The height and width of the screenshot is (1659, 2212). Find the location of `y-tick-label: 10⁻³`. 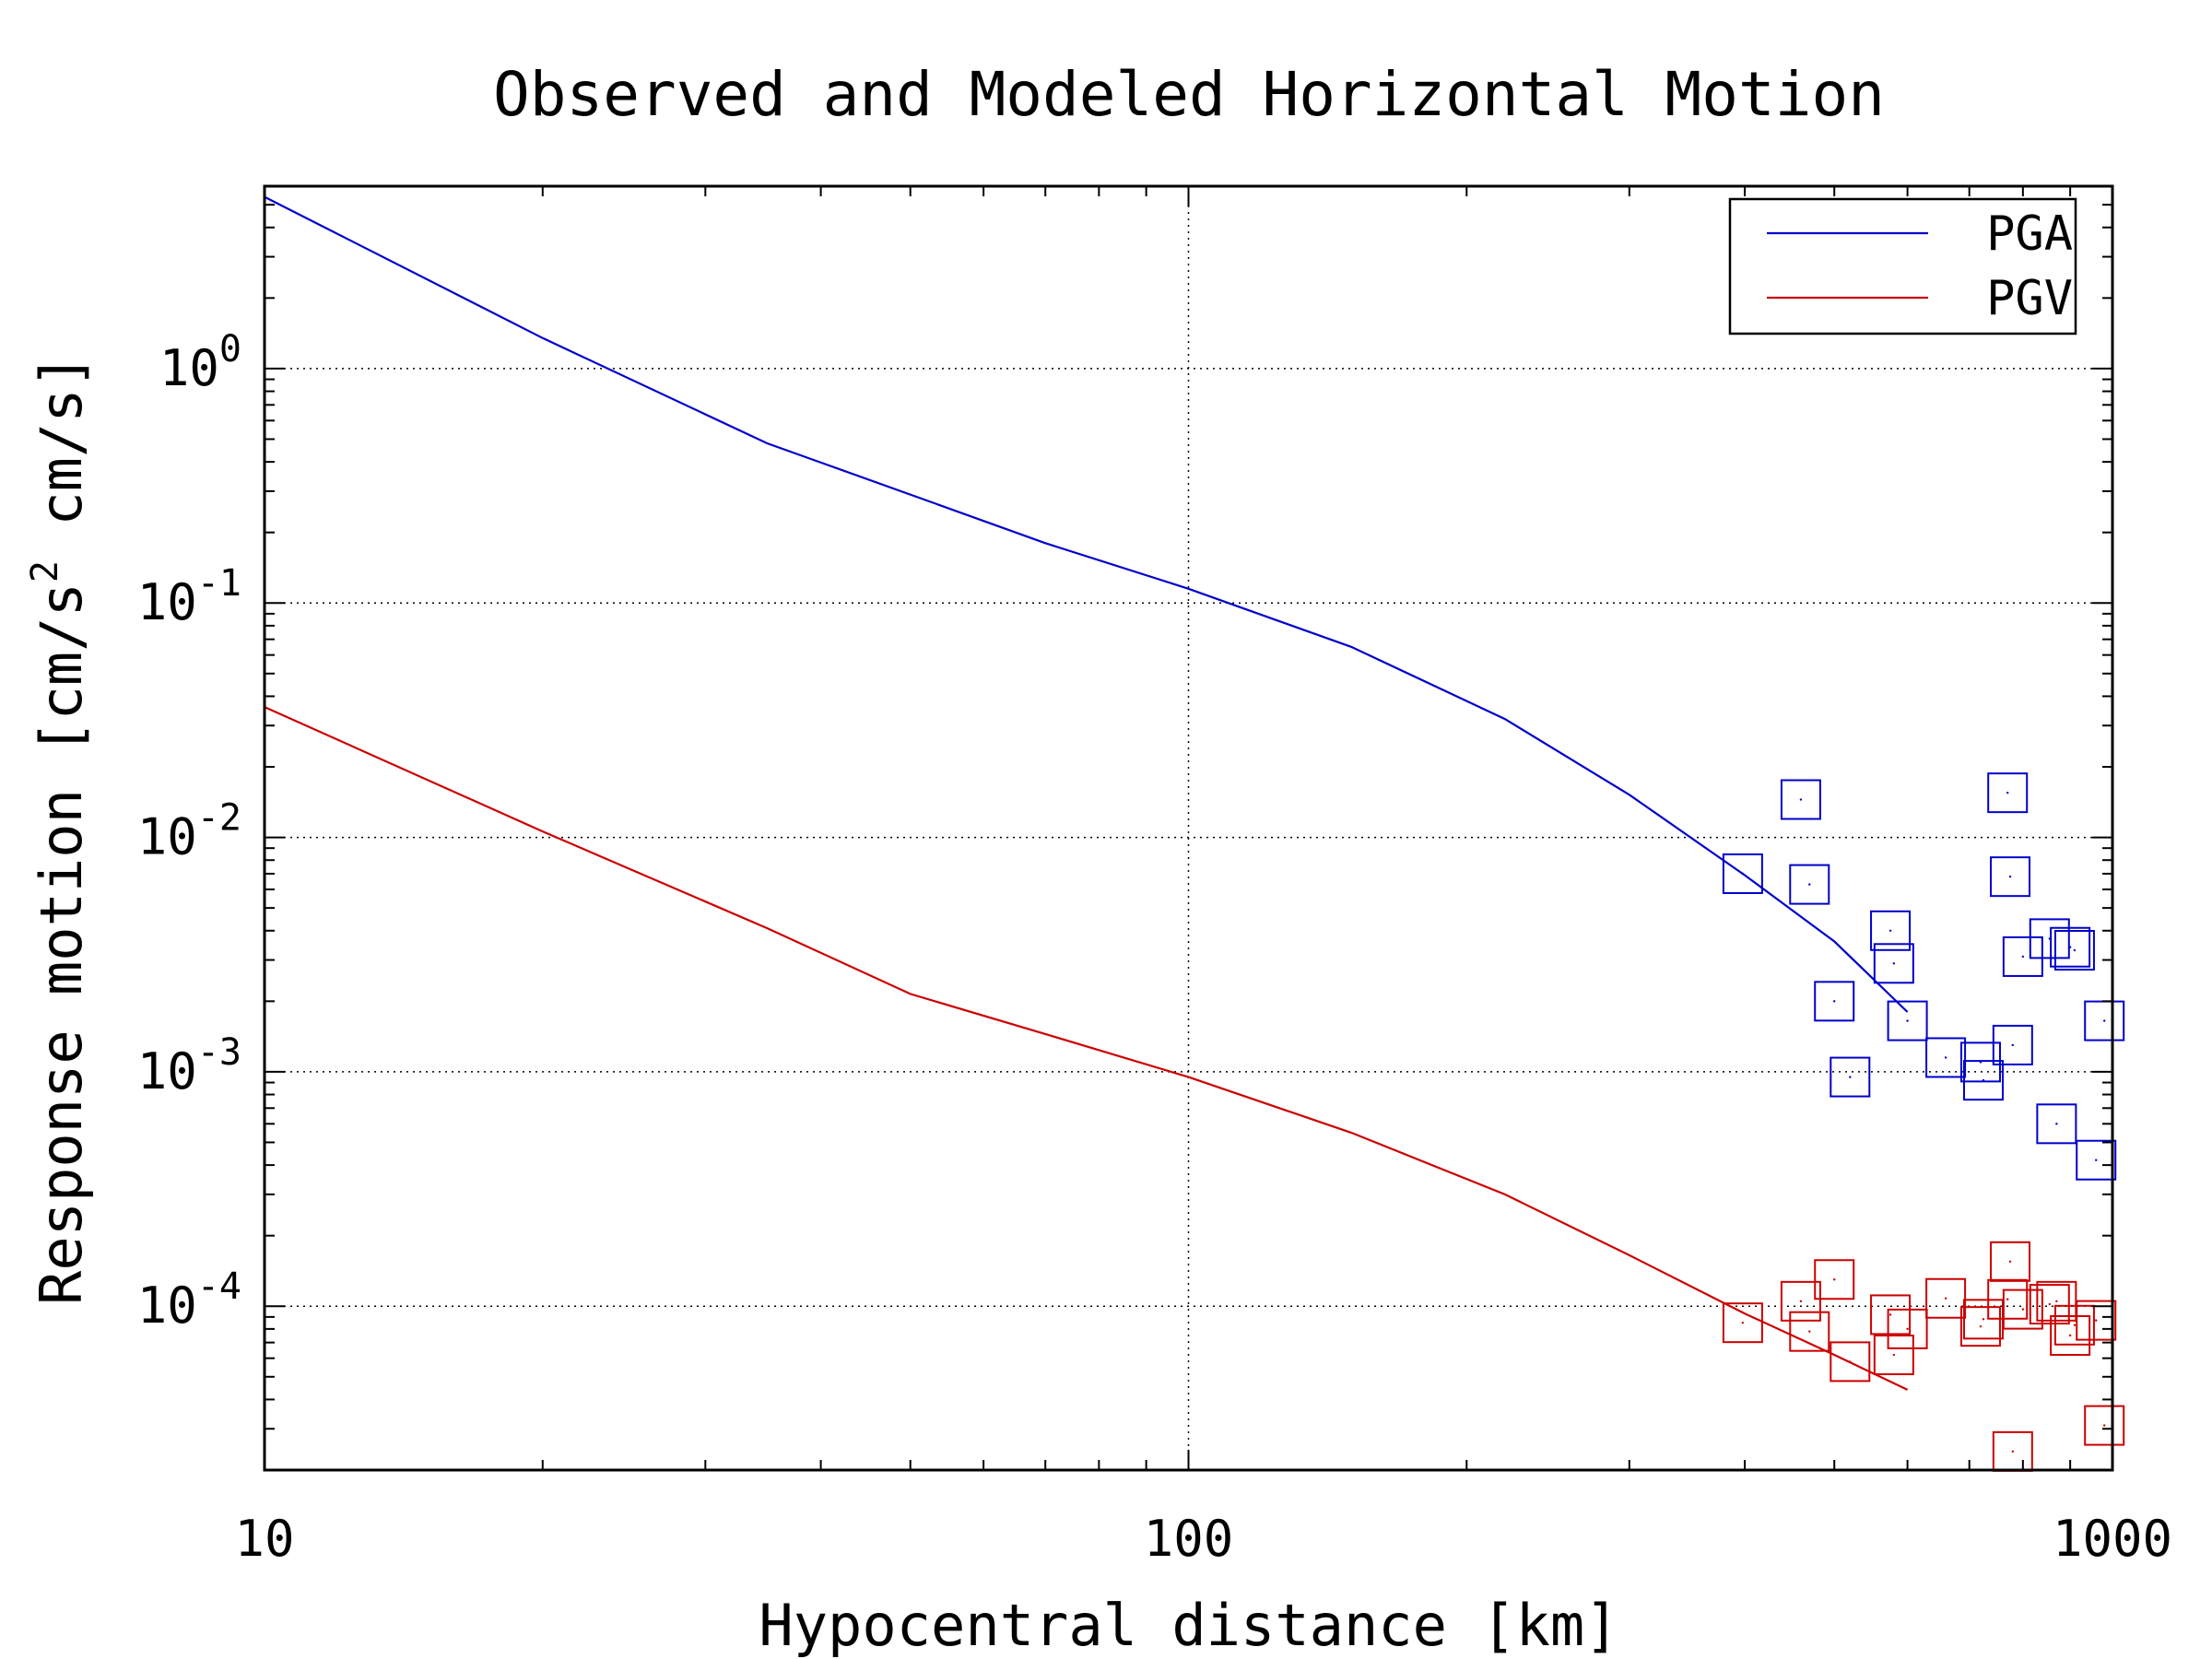

y-tick-label: 10⁻³ is located at coordinates (189, 1065).